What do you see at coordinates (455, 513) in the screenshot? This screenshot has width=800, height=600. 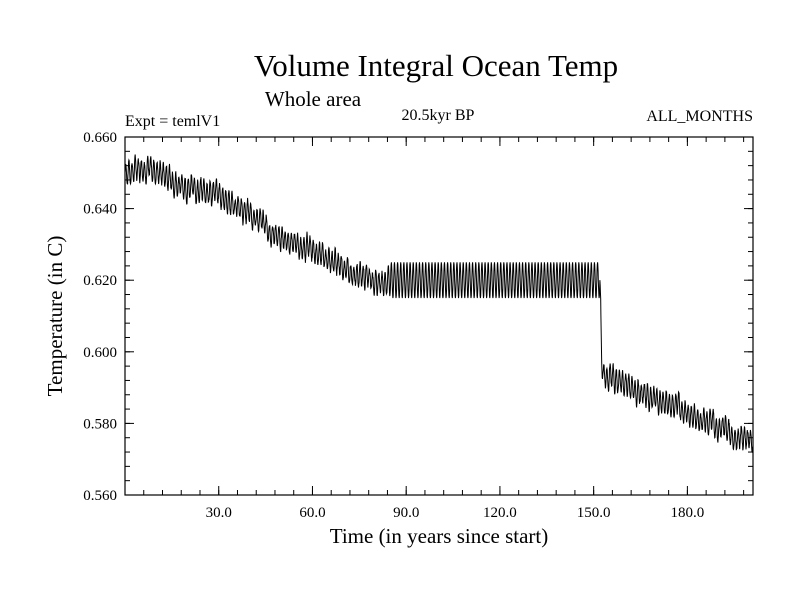 I see `x-tick-labels: 30.0 60.0 90.0 120.0 150.0 180.0` at bounding box center [455, 513].